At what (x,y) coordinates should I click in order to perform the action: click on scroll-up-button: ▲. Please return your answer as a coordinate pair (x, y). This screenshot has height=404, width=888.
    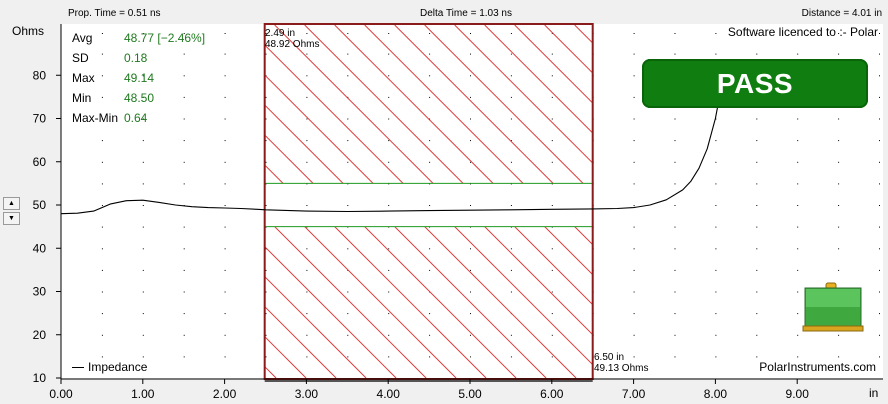
    Looking at the image, I should click on (11, 203).